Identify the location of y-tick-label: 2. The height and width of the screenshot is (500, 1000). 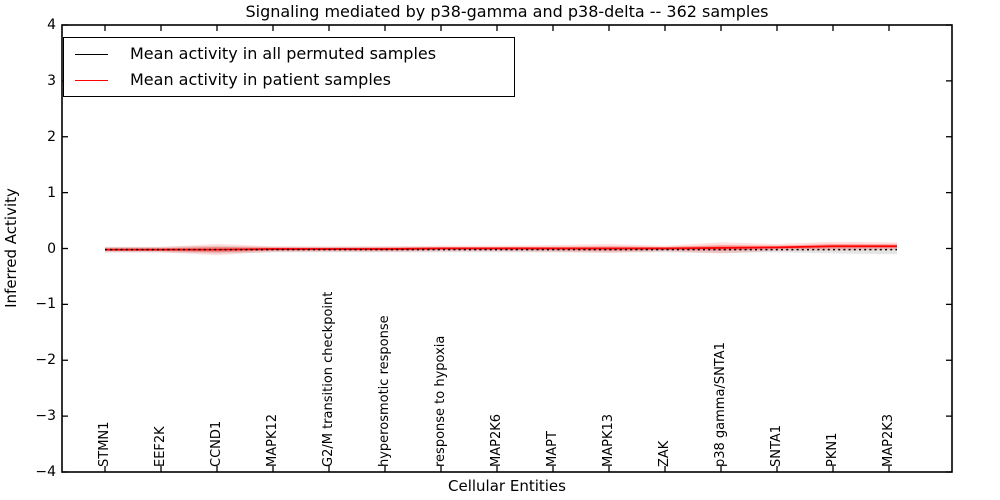
(51, 136).